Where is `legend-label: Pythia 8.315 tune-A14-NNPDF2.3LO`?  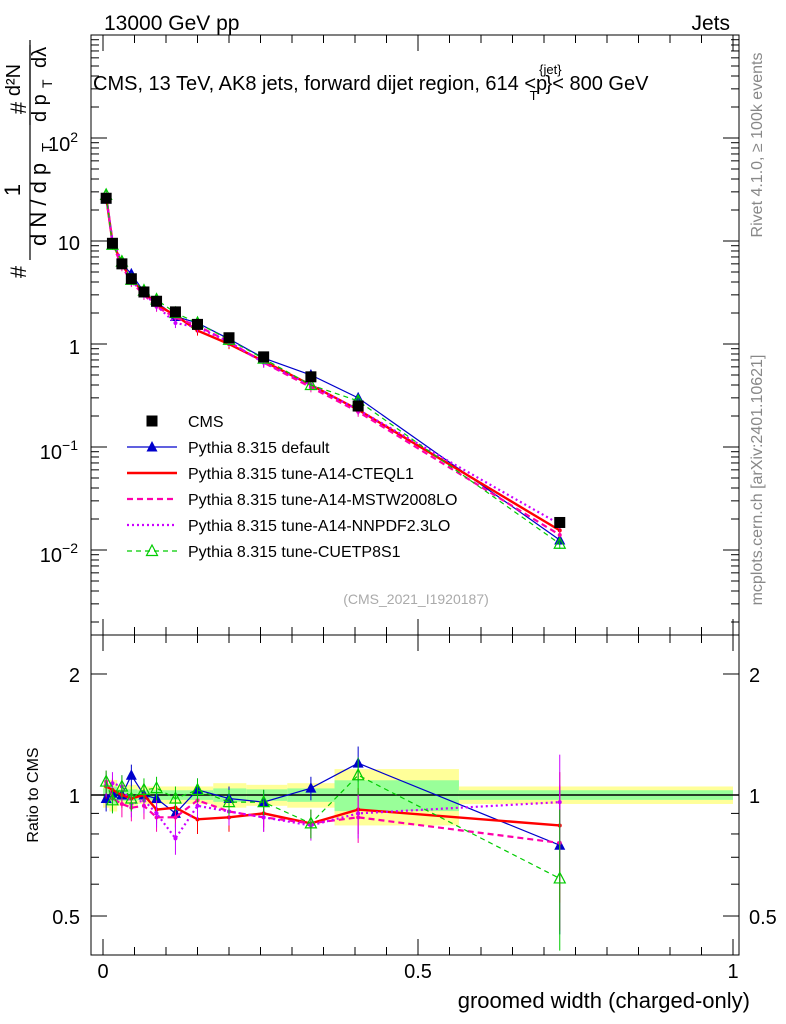
legend-label: Pythia 8.315 tune-A14-NNPDF2.3LO is located at coordinates (319, 526).